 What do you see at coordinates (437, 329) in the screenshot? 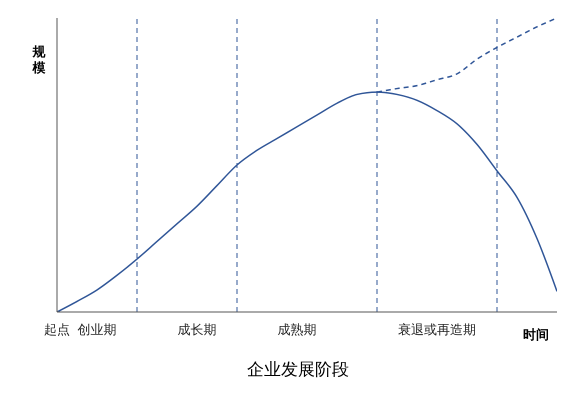
I see `x-tick-label: 衰退或再造期` at bounding box center [437, 329].